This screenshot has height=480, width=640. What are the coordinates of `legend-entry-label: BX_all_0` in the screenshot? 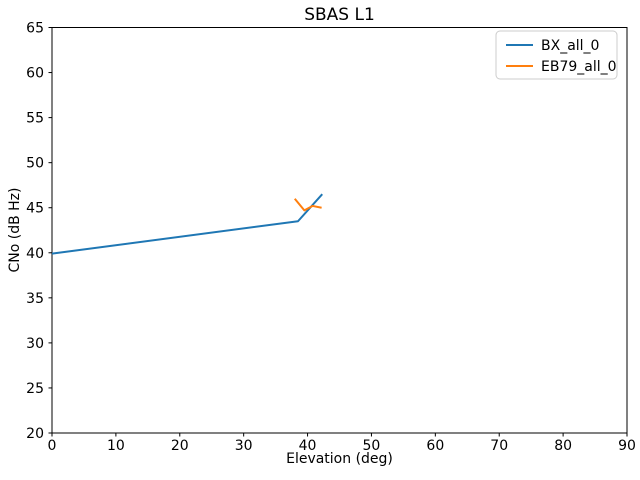 It's located at (570, 46).